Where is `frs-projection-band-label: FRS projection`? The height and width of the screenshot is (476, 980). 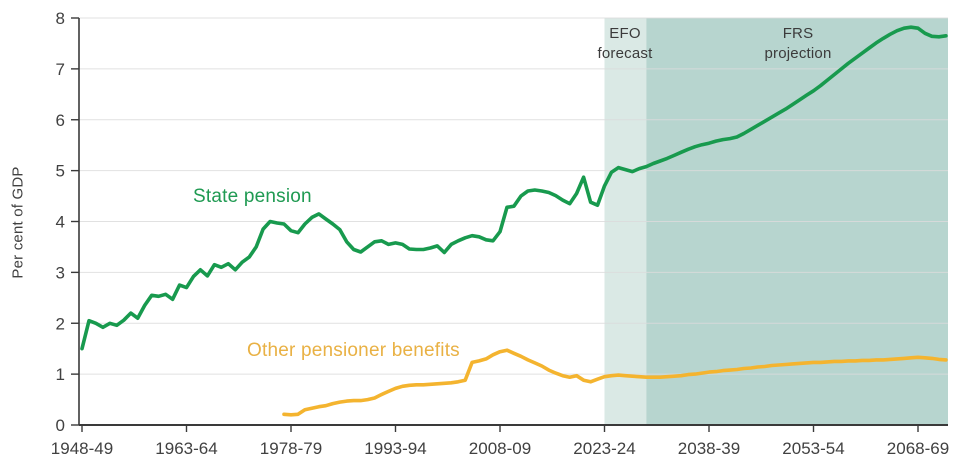 frs-projection-band-label: FRS projection is located at coordinates (798, 44).